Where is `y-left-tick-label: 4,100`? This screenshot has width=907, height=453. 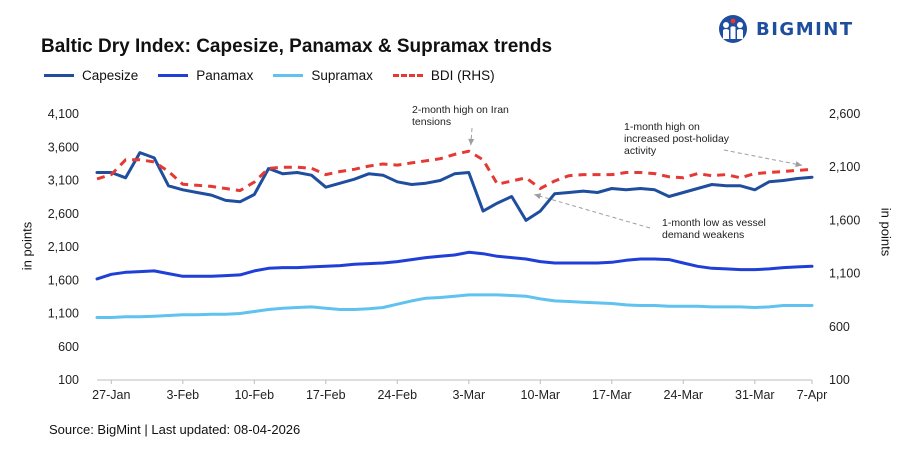
y-left-tick-label: 4,100 is located at coordinates (63, 114).